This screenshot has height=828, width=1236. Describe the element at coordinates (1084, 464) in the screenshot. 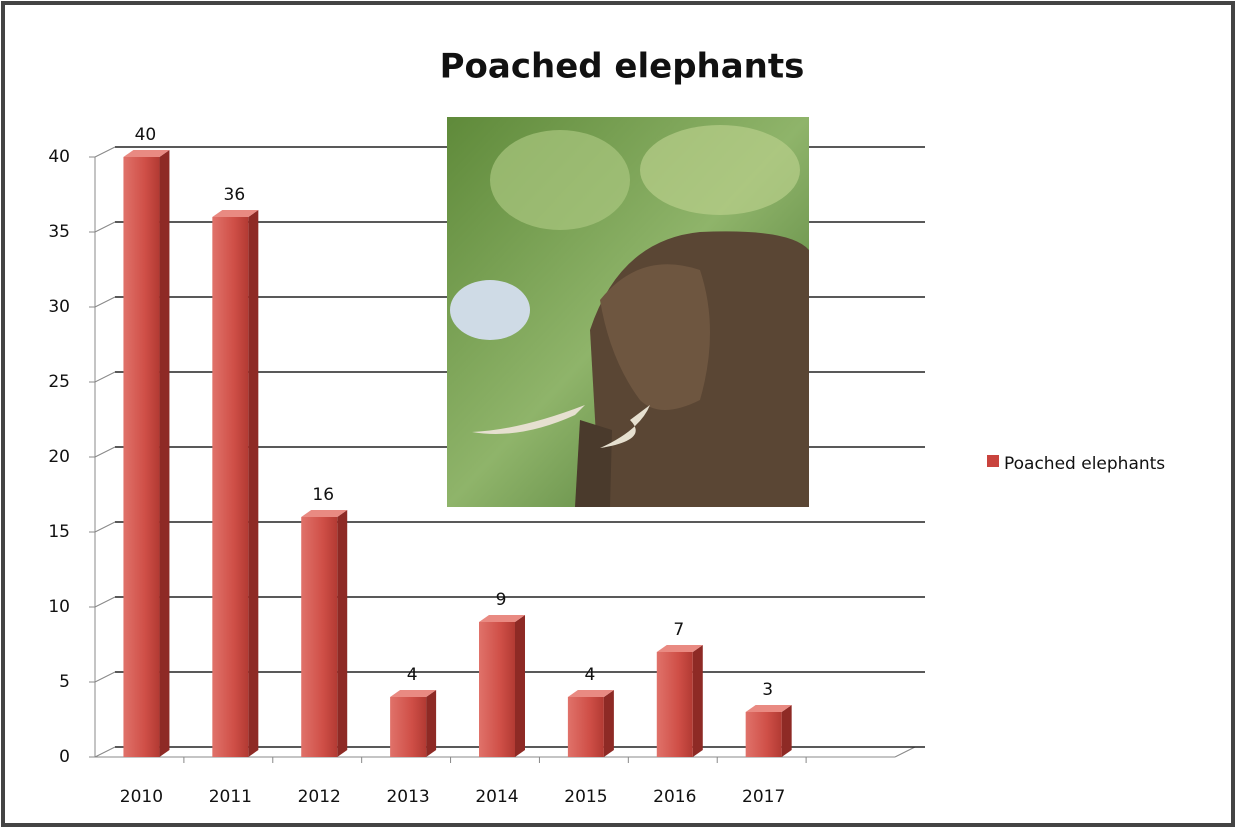

I see `legend-label: Poached elephants` at that location.